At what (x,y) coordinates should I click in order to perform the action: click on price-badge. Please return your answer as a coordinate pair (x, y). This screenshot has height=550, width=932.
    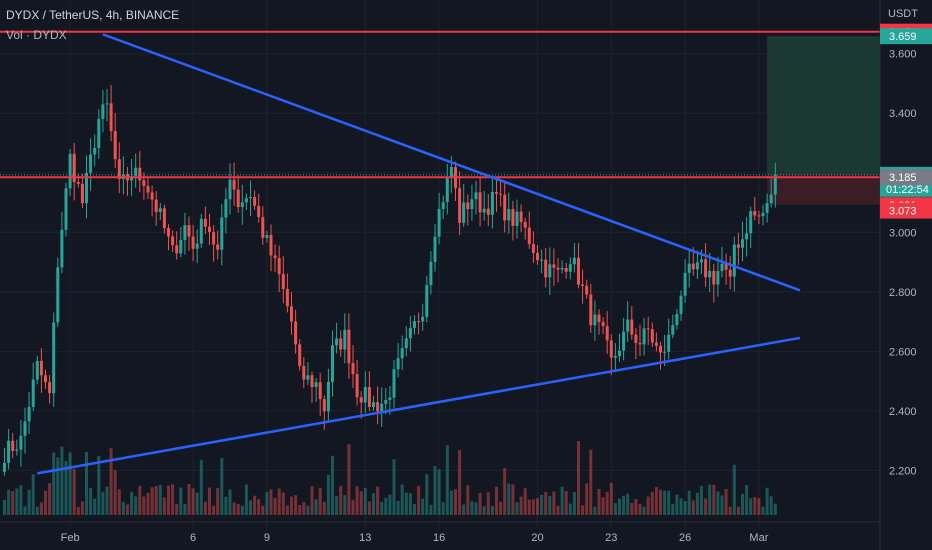
    Looking at the image, I should click on (906, 36).